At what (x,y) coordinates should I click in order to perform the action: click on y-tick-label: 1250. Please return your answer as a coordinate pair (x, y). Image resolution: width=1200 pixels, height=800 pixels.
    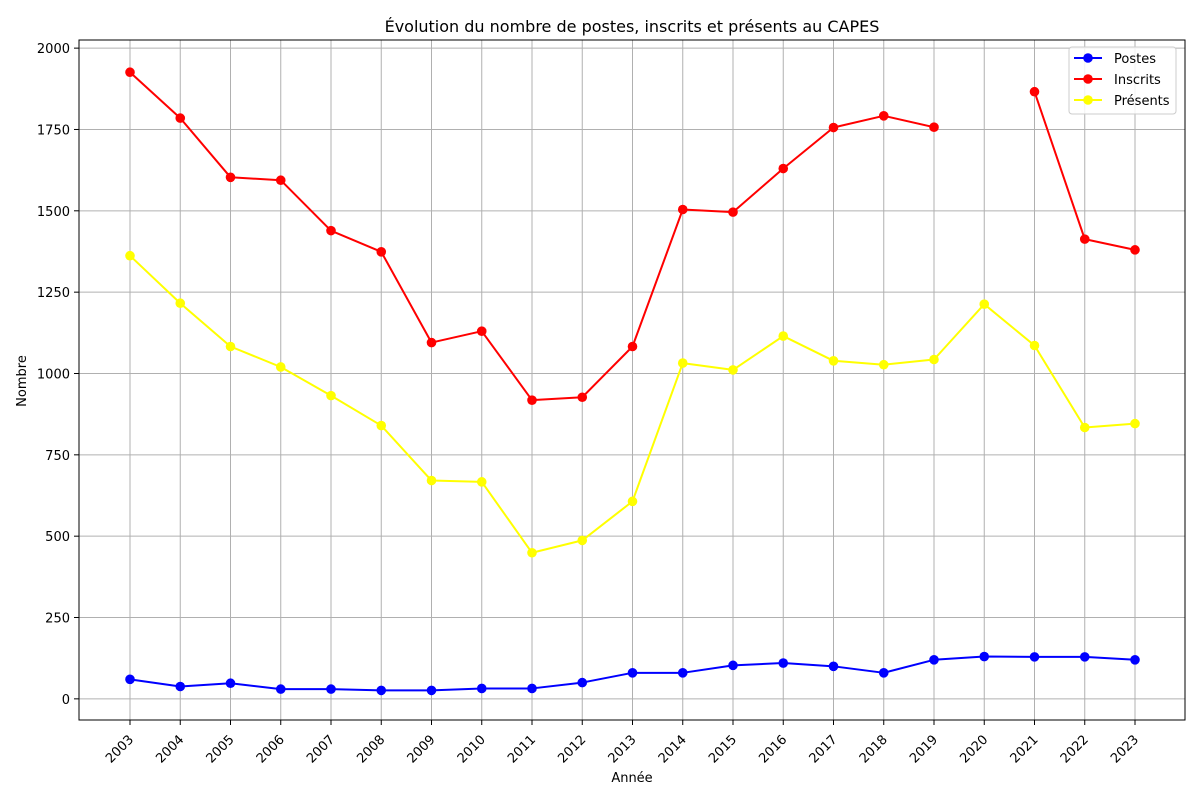
    Looking at the image, I should click on (53, 293).